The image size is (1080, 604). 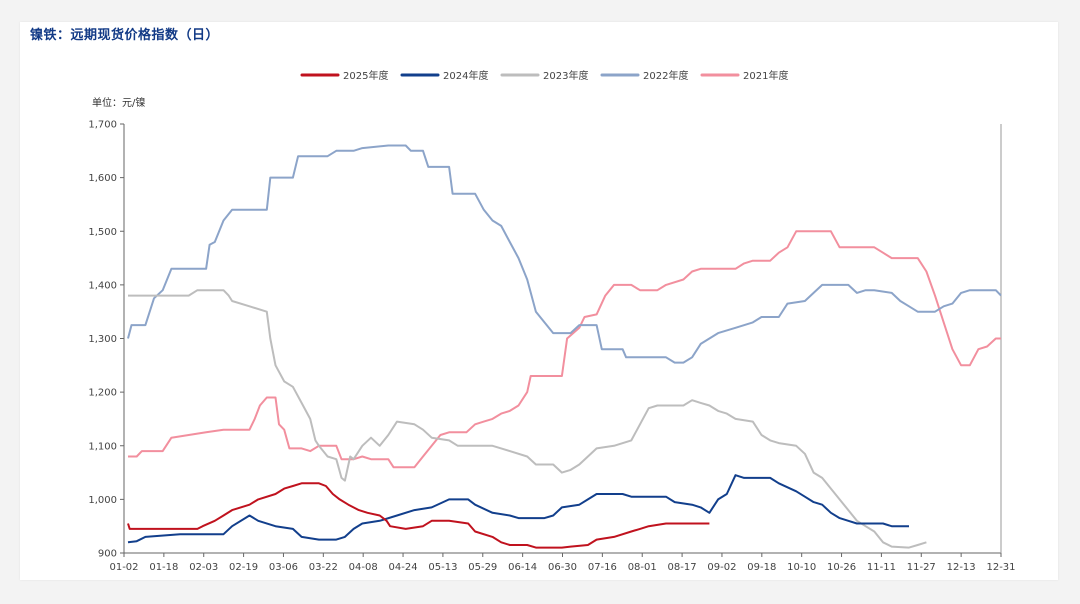 What do you see at coordinates (125, 35) in the screenshot?
I see `chart-title: 镍铁：远期现货价格指数（日）` at bounding box center [125, 35].